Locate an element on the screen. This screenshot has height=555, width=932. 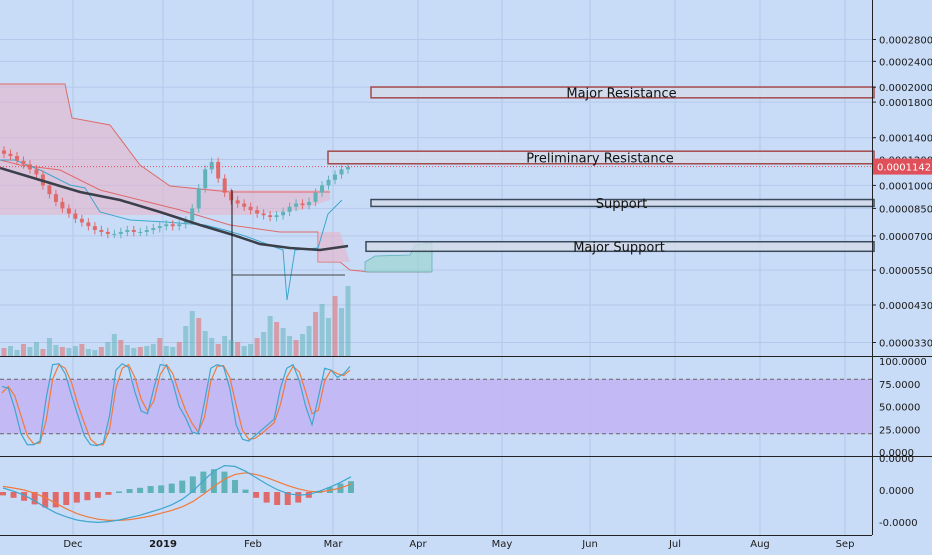
time-tick-label: Sep is located at coordinates (845, 544).